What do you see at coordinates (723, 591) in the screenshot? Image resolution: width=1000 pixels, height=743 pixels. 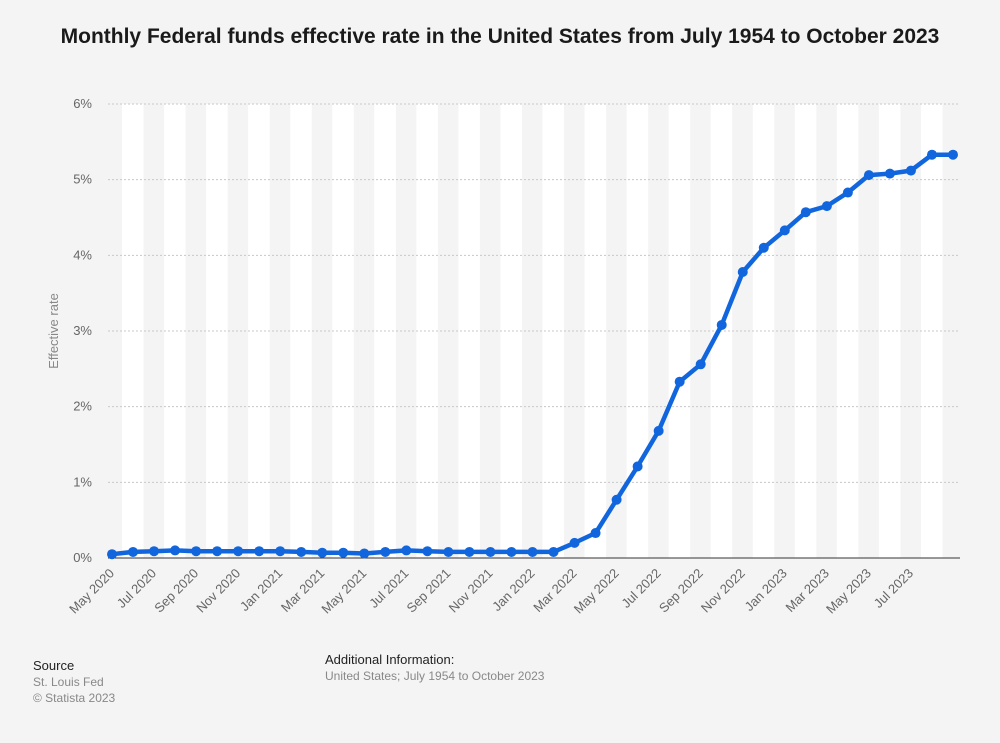 I see `x-tick-label: Nov 2022` at bounding box center [723, 591].